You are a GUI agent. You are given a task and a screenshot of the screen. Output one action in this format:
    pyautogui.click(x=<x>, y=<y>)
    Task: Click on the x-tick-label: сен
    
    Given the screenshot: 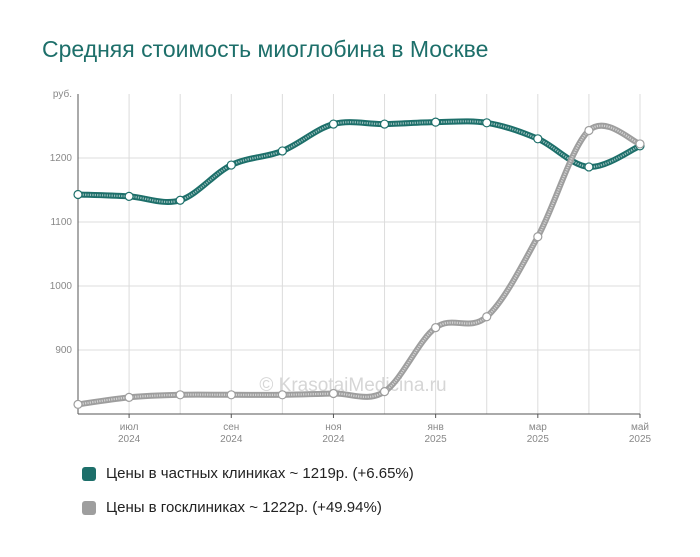 What is the action you would take?
    pyautogui.click(x=231, y=427)
    